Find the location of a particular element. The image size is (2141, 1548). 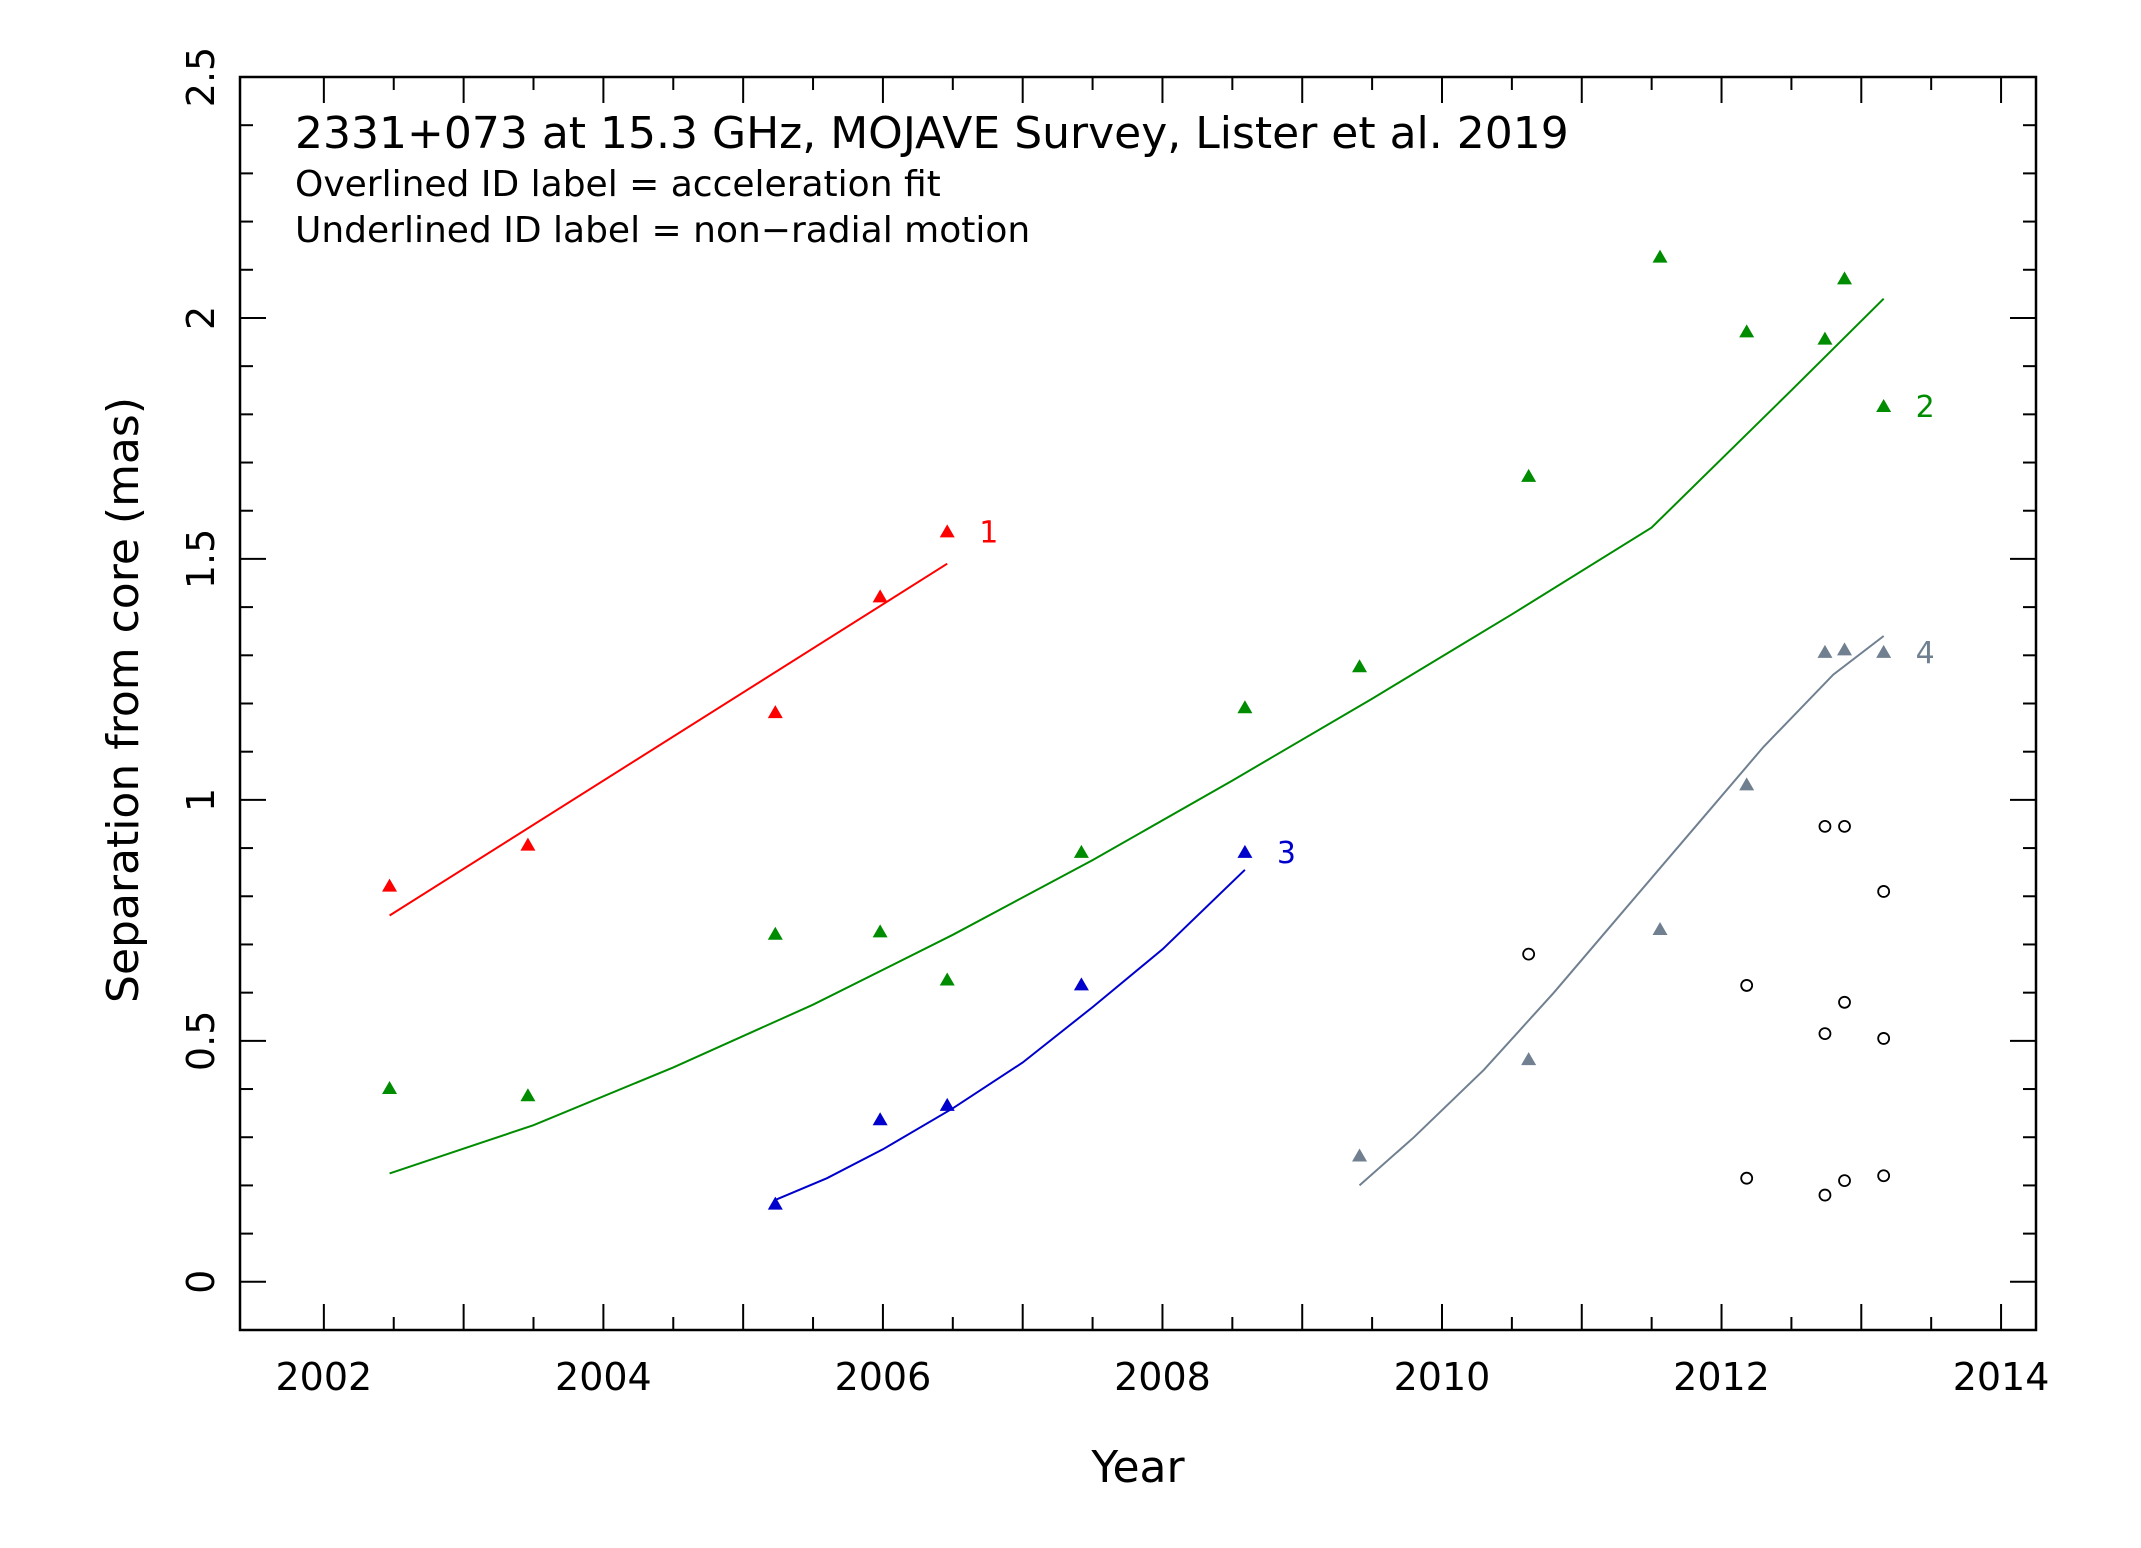

y-tick-label: 2.5 is located at coordinates (201, 77).